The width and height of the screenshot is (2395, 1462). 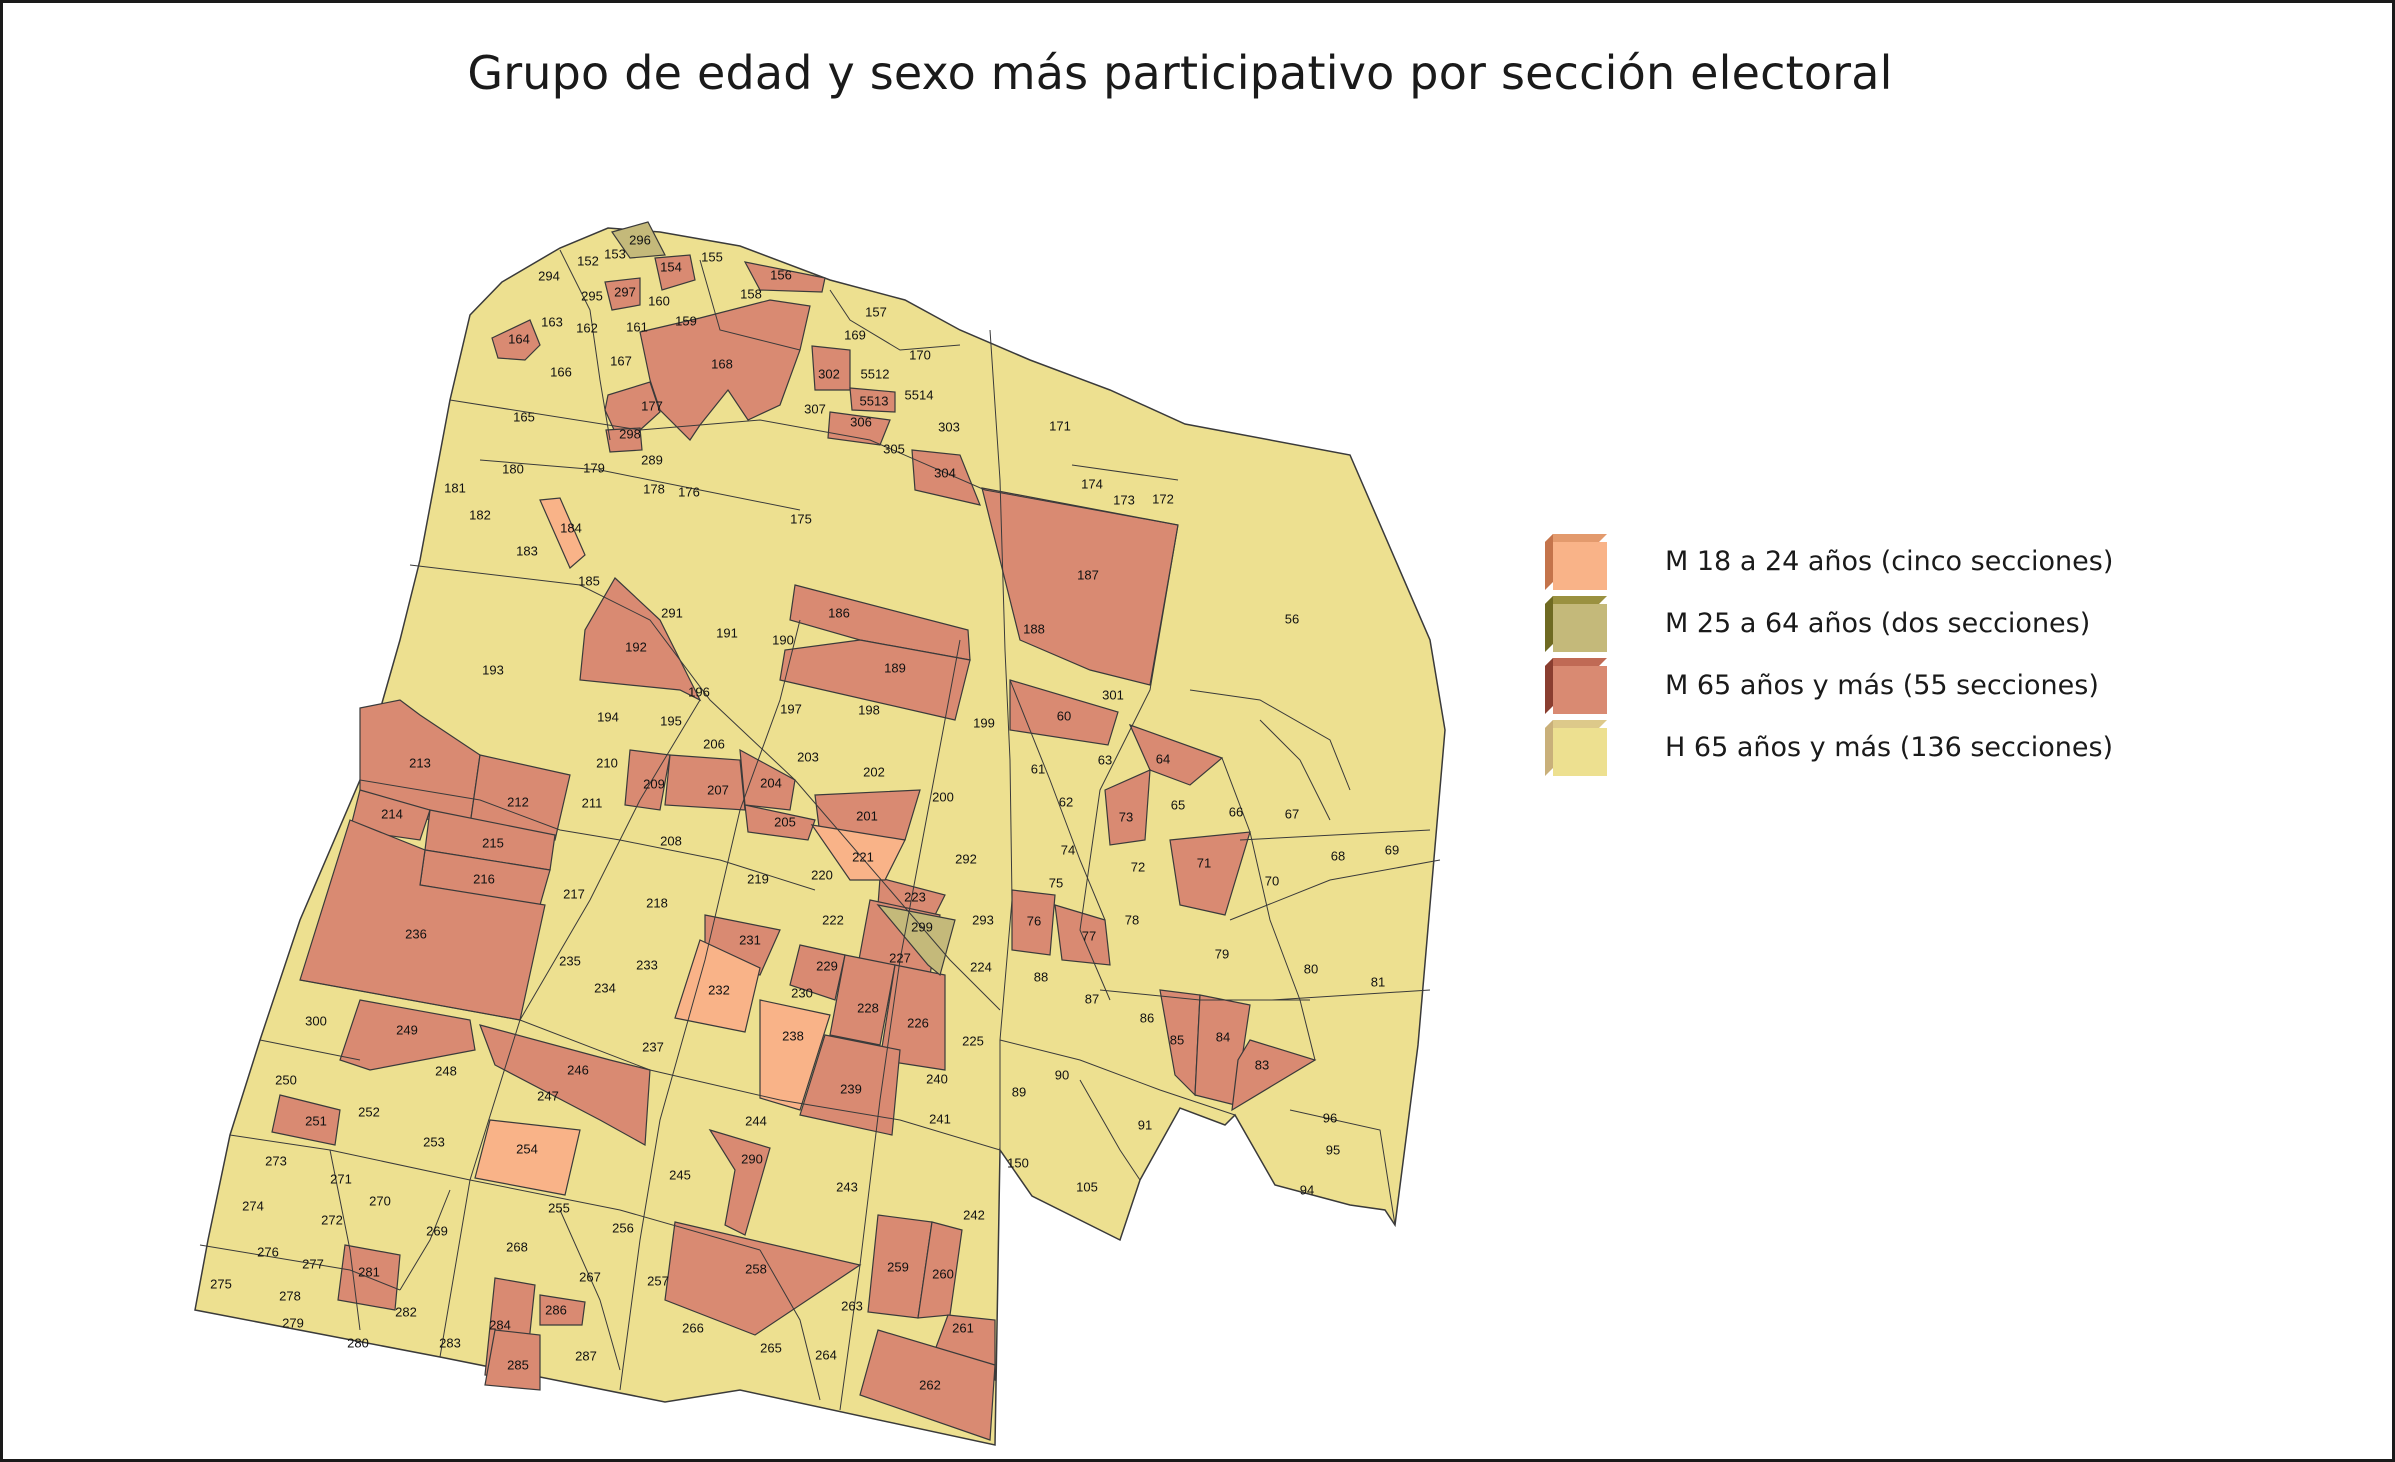 What do you see at coordinates (1163, 758) in the screenshot?
I see `section-label: 64` at bounding box center [1163, 758].